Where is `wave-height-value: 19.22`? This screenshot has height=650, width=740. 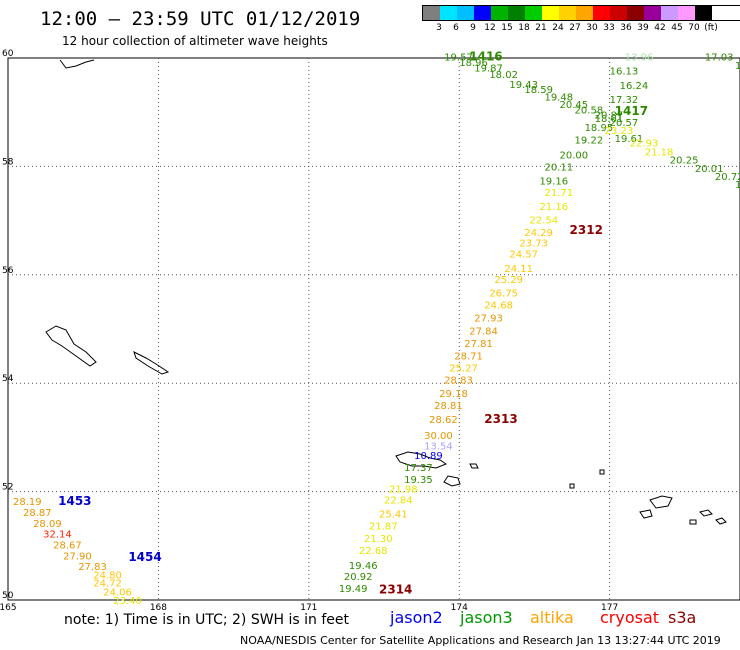 wave-height-value: 19.22 is located at coordinates (589, 141).